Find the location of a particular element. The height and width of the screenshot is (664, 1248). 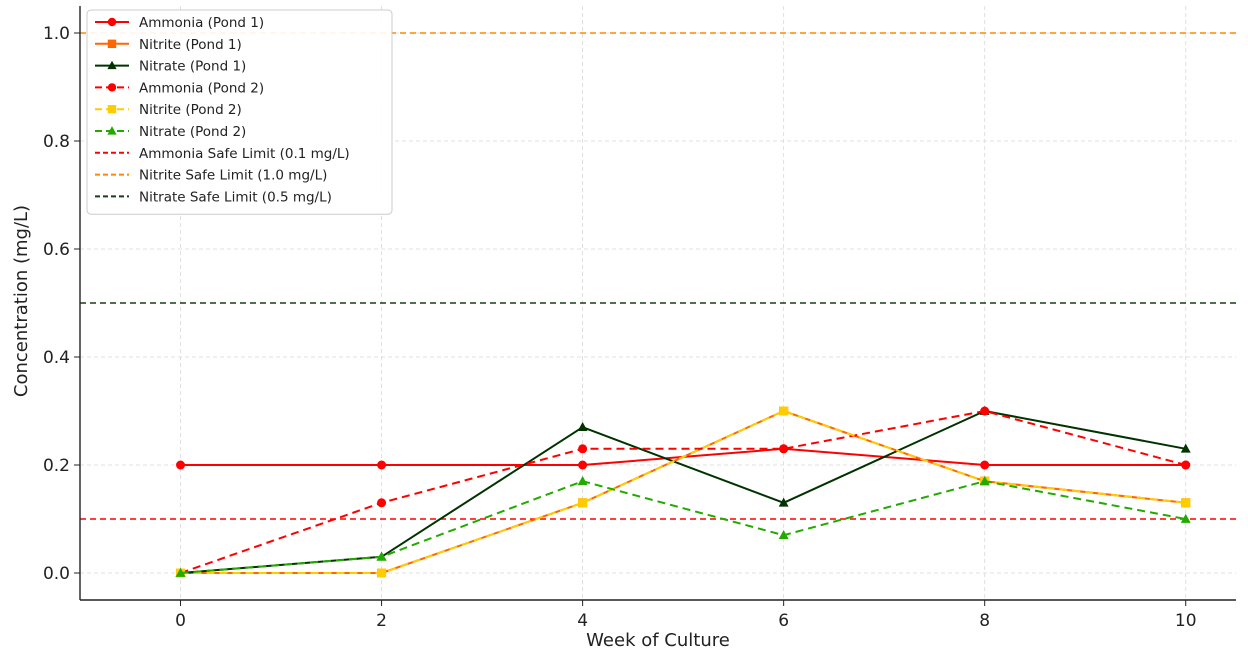

legend-item: Ammonia (Pond 1) is located at coordinates (179, 23).